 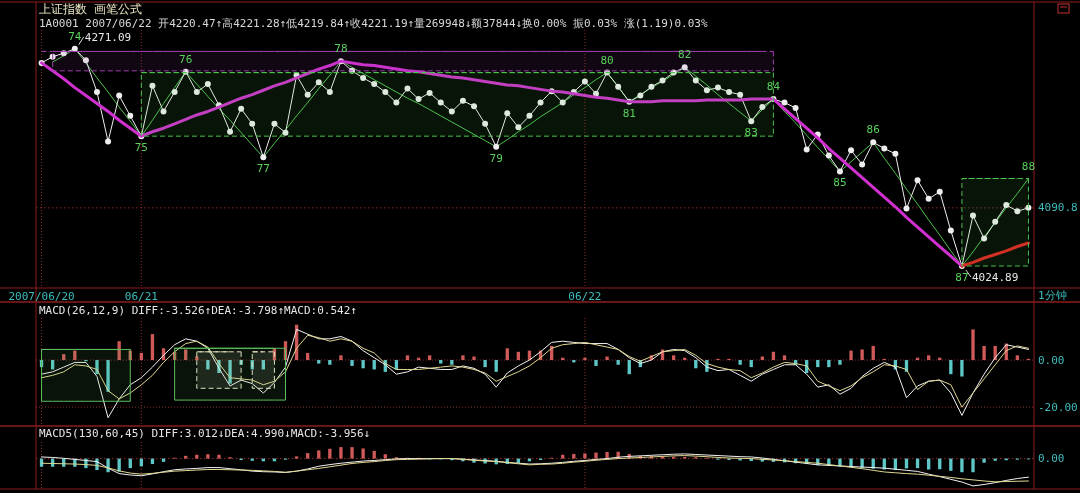 I want to click on ref-line-label: 4090.8, so click(x=1058, y=208).